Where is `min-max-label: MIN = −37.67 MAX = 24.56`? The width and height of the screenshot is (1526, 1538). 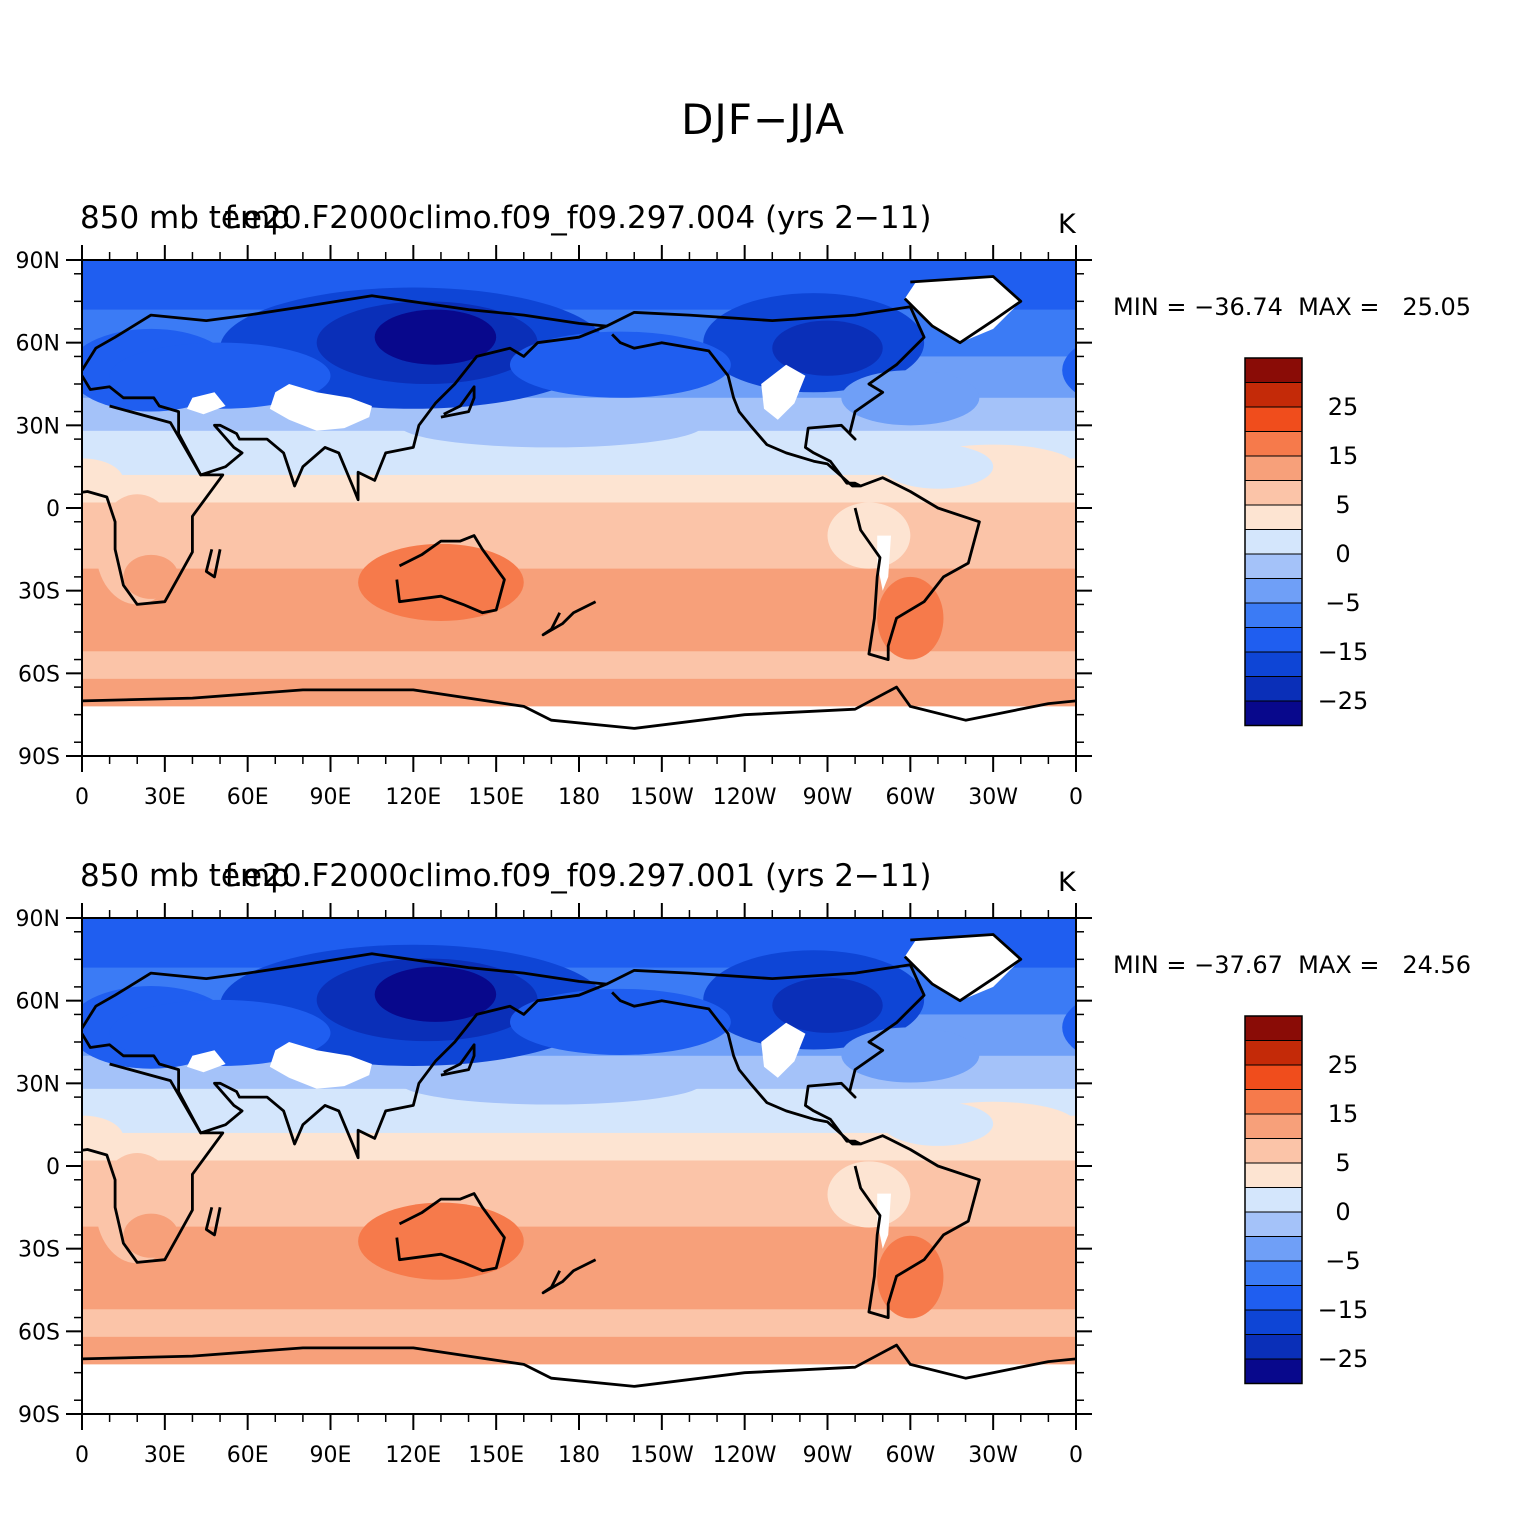
min-max-label: MIN = −37.67 MAX = 24.56 is located at coordinates (1292, 965).